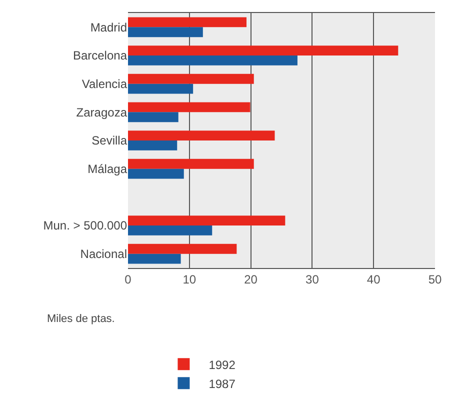 The width and height of the screenshot is (454, 409). I want to click on y-tick-label: Madrid, so click(108, 27).